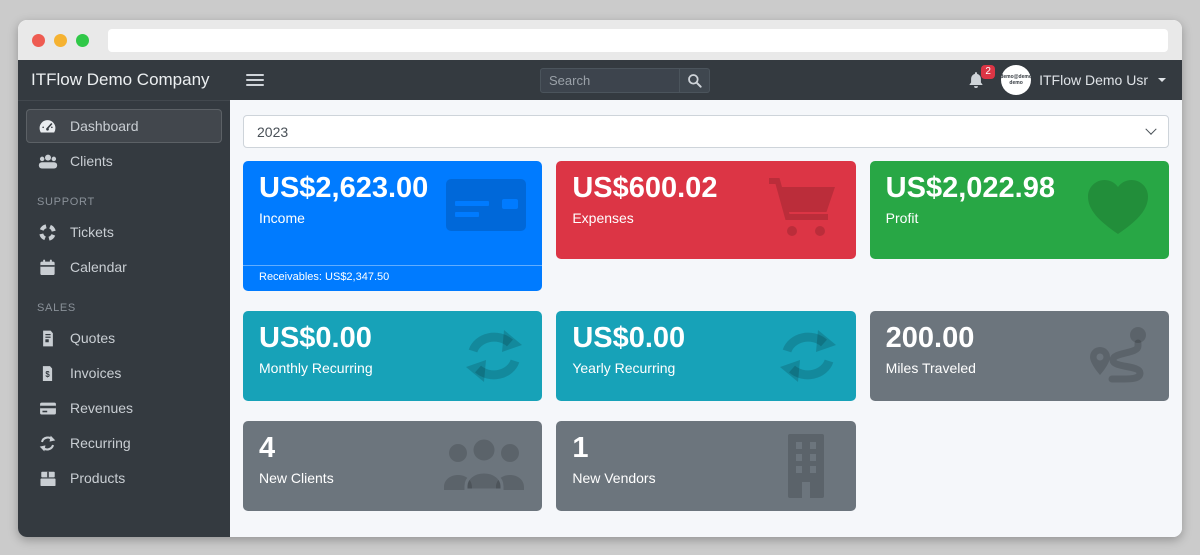 This screenshot has width=1200, height=555. What do you see at coordinates (706, 466) in the screenshot?
I see `card-new-vendors: 1 New Vendors` at bounding box center [706, 466].